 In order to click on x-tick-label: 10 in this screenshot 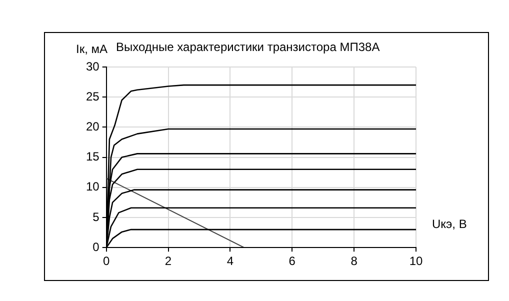, I will do `click(416, 261)`.